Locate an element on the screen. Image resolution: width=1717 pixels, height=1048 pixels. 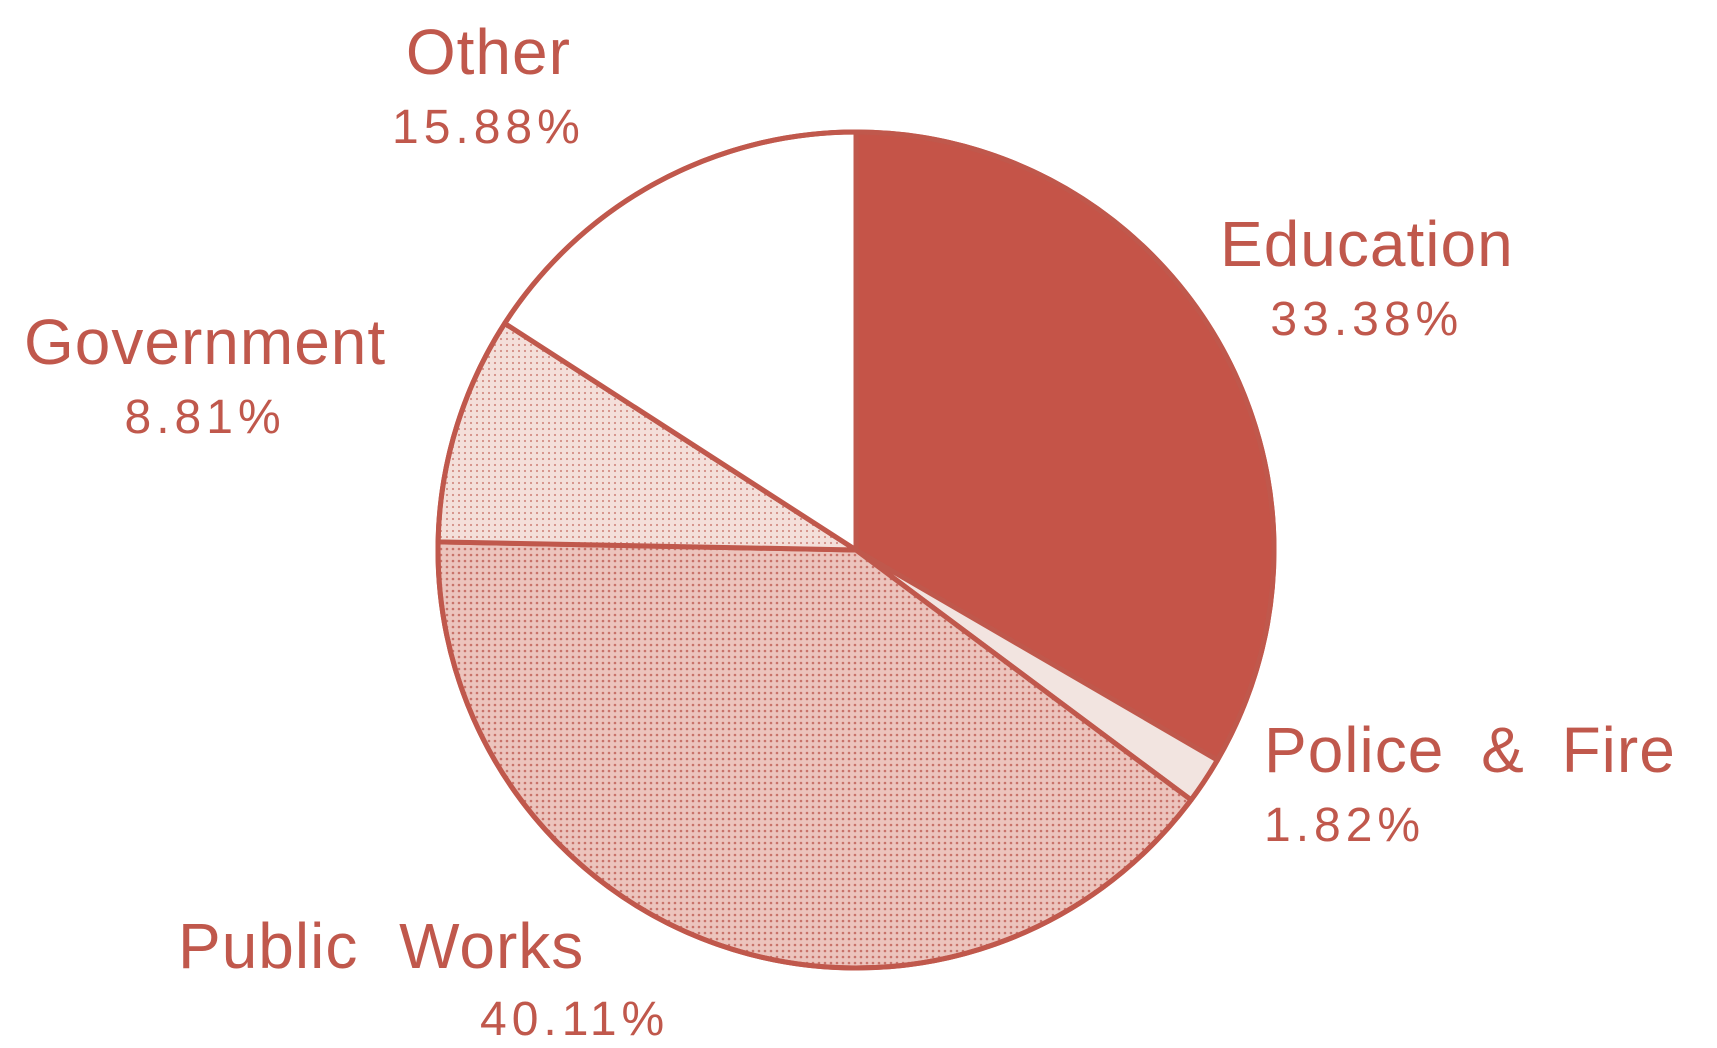
slice-label-public-works: Public Works 40.11% is located at coordinates (423, 979).